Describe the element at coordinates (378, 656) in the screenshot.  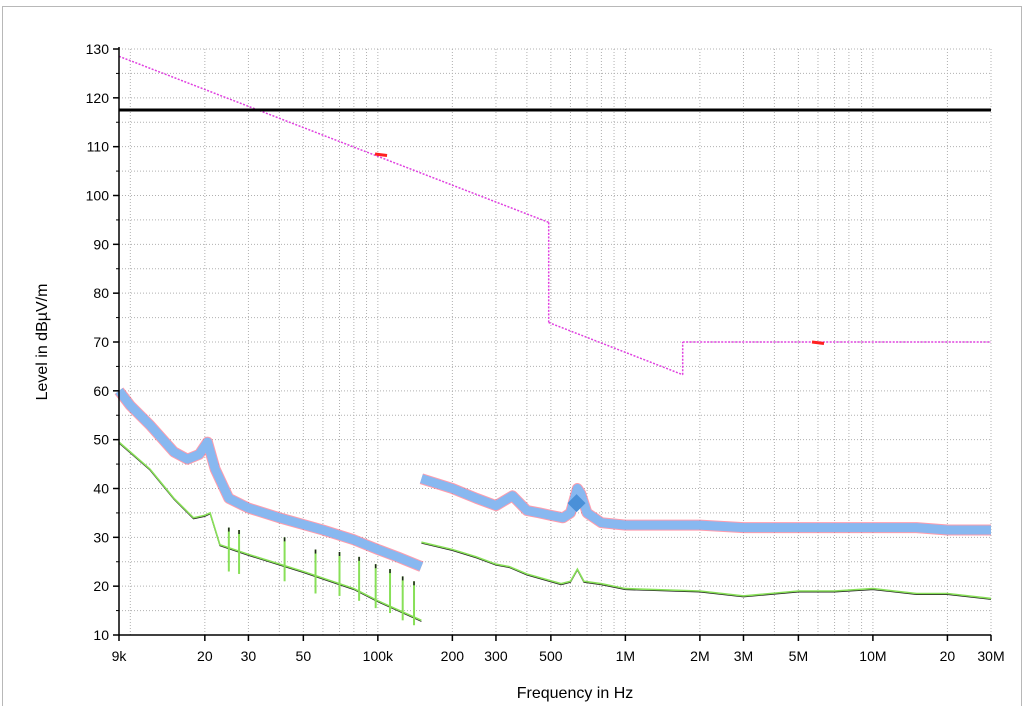
I see `x-tick-label: 100k` at that location.